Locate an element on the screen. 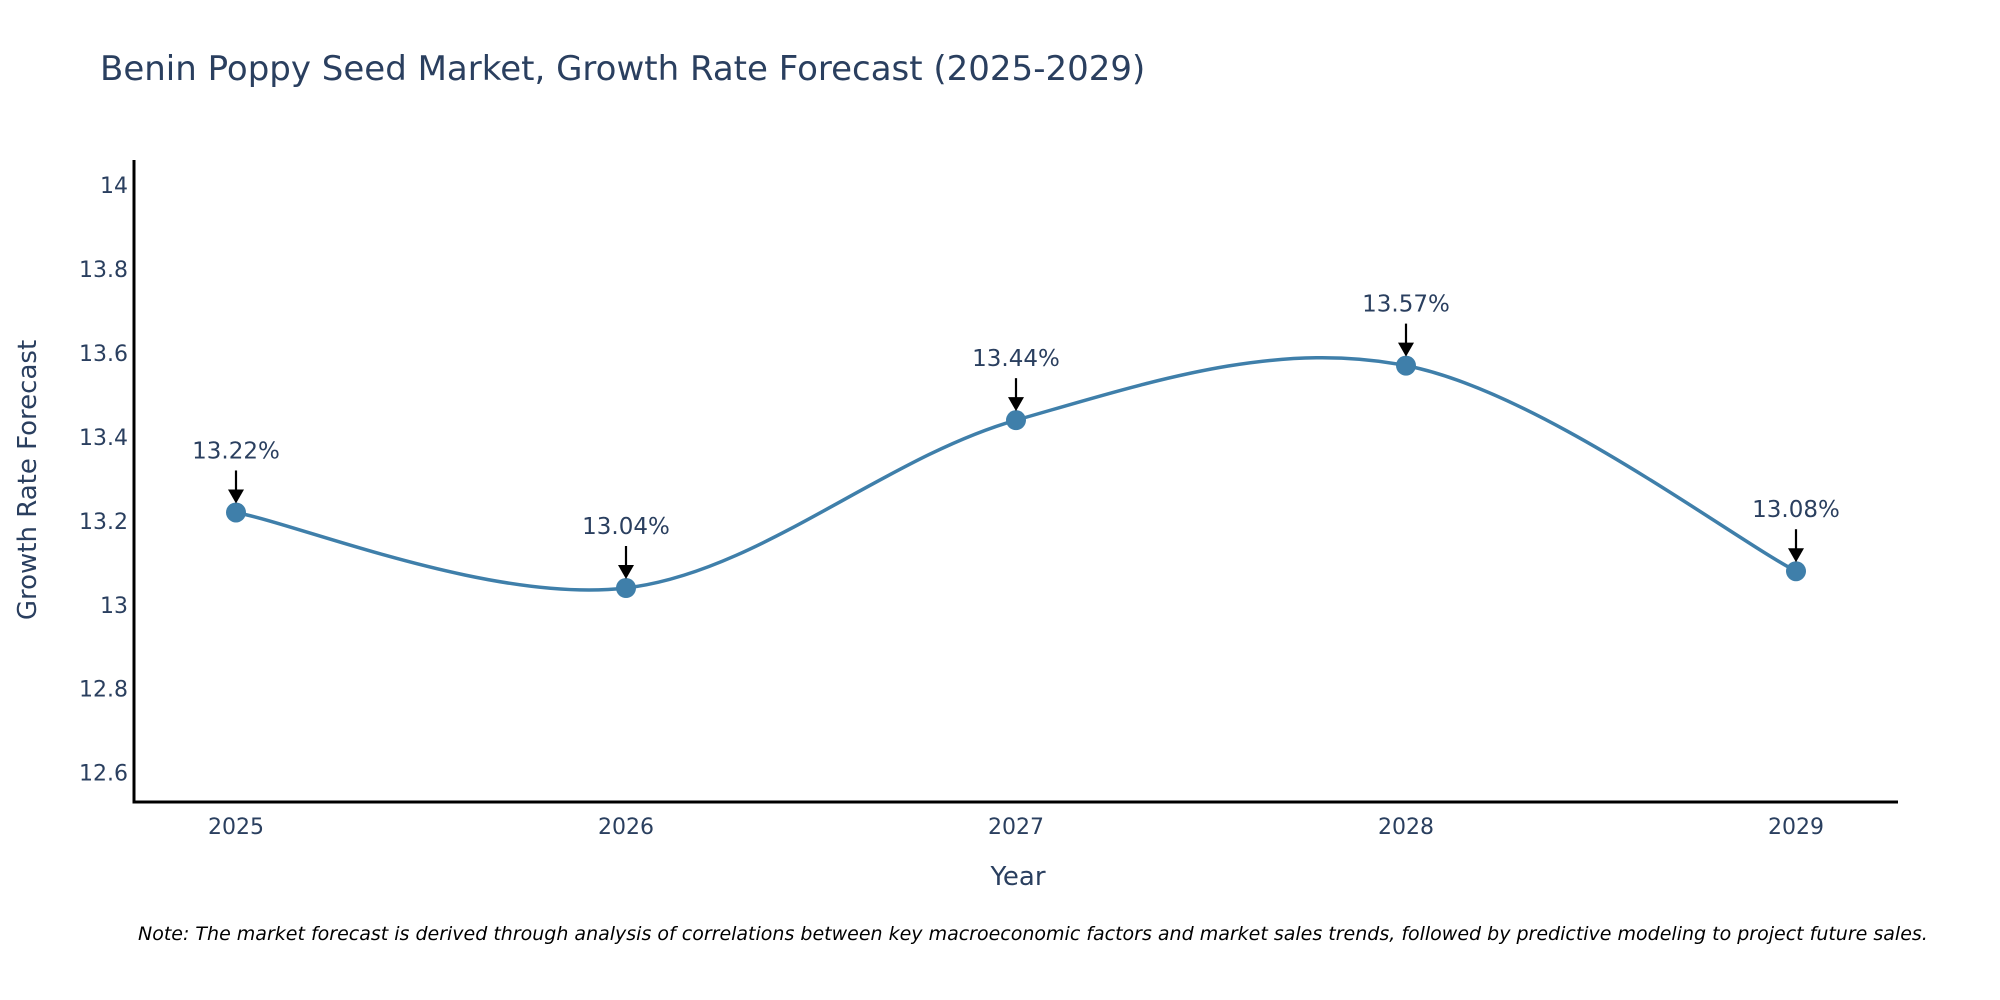  data-label: 13.57% is located at coordinates (1406, 305).